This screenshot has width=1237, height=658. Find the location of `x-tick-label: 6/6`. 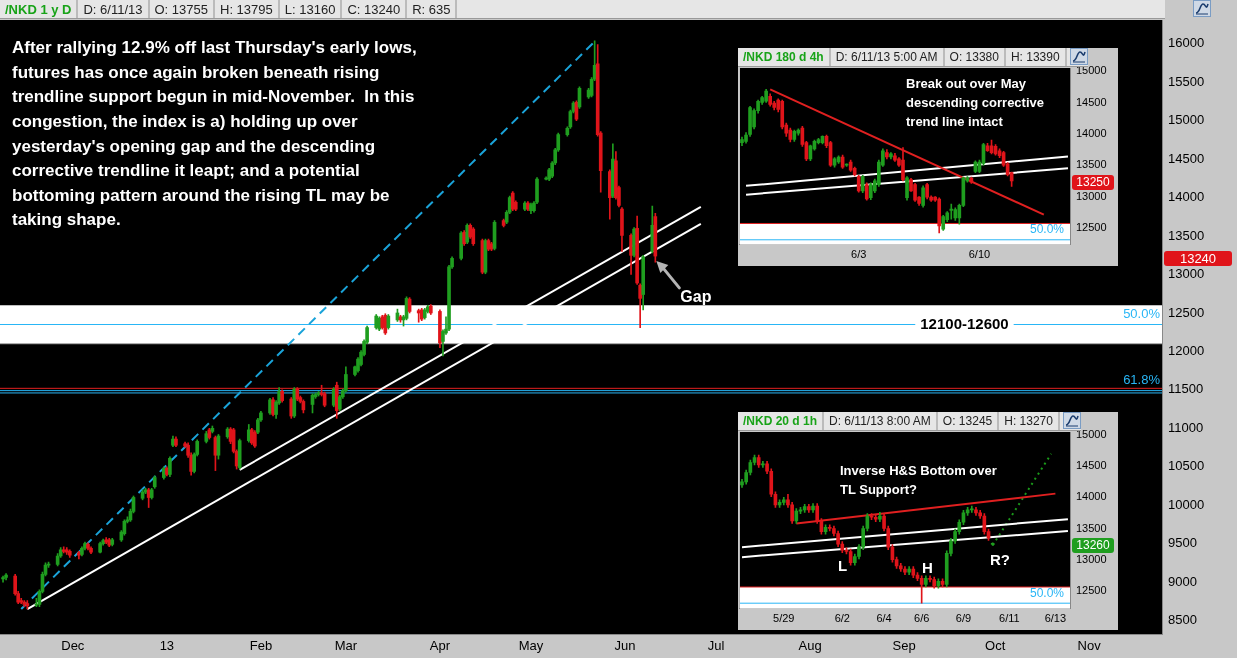

x-tick-label: 6/6 is located at coordinates (922, 618).